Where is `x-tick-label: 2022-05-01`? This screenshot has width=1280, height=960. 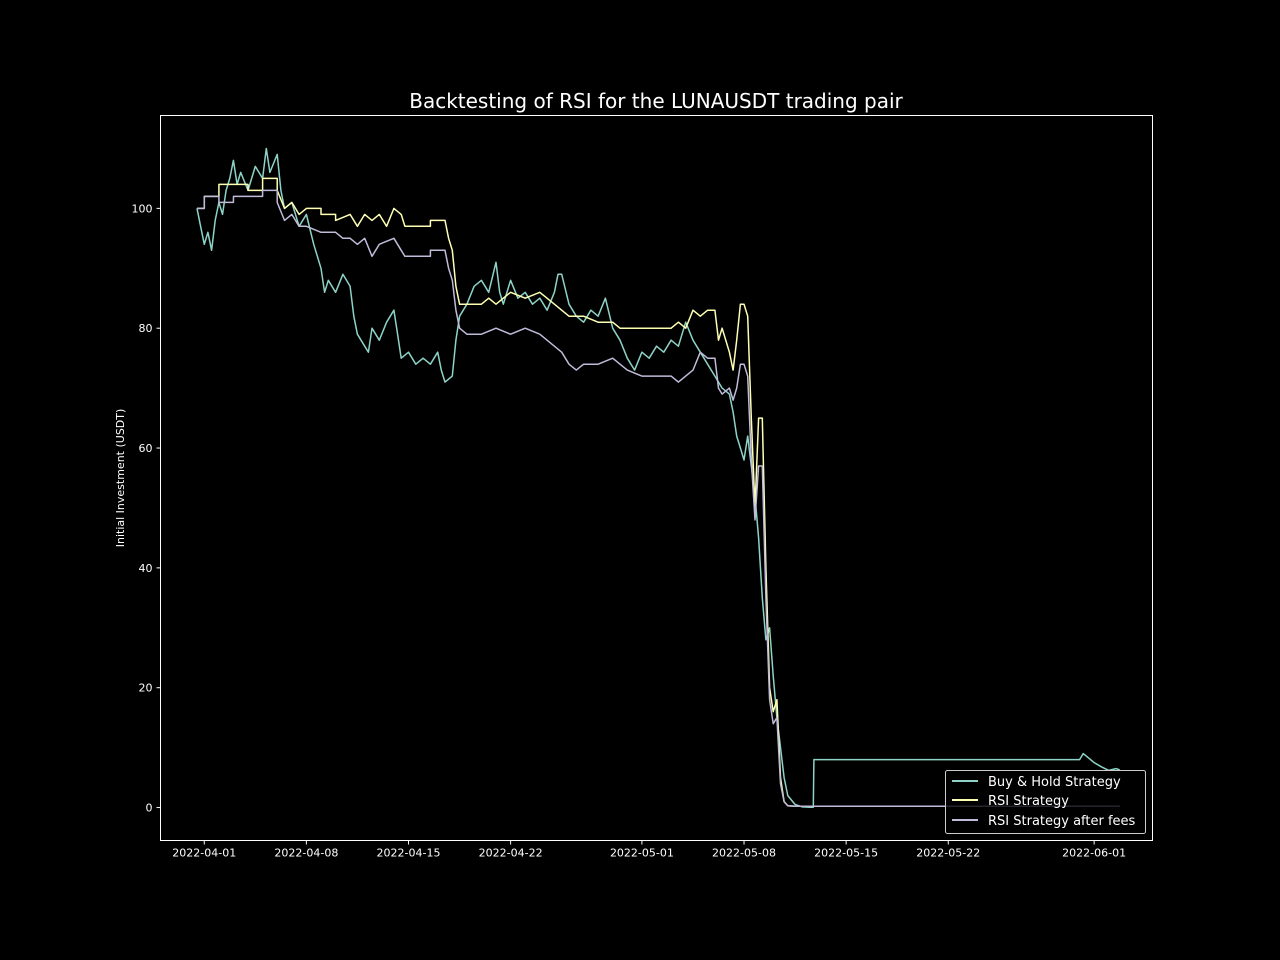 x-tick-label: 2022-05-01 is located at coordinates (642, 853).